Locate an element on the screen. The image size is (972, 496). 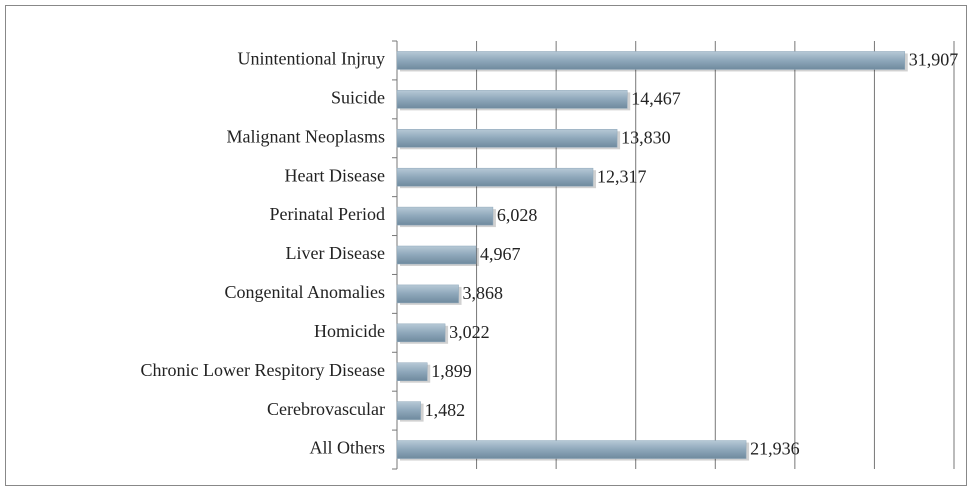
category-label: Heart Disease is located at coordinates (335, 175).